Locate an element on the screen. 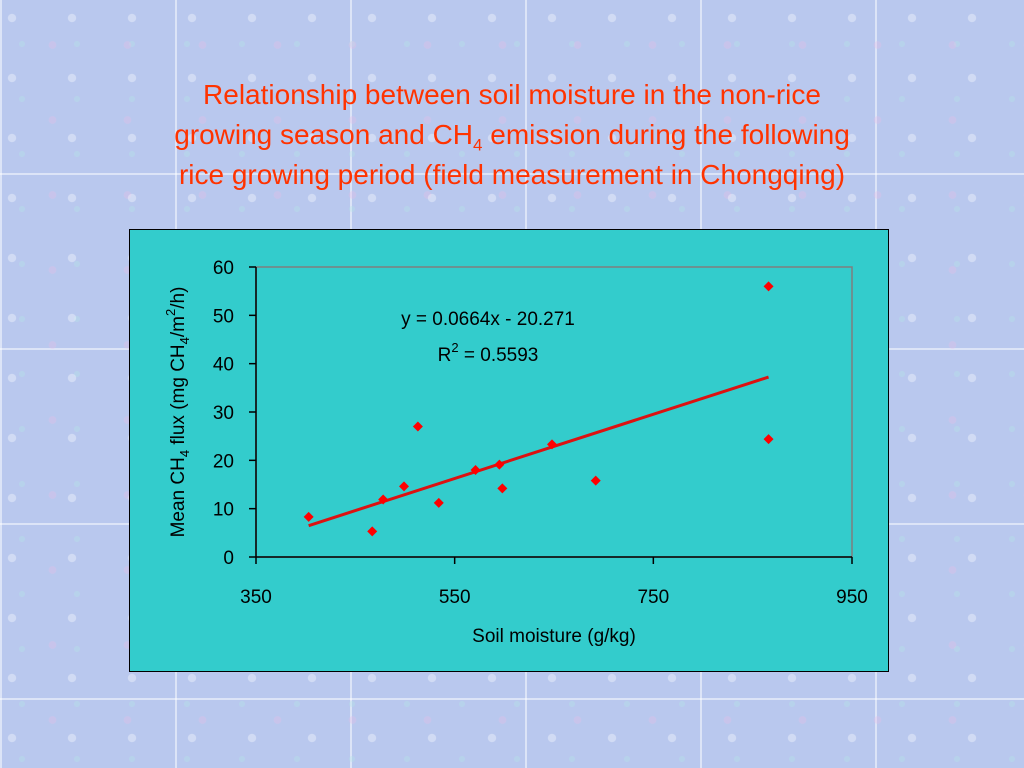 The width and height of the screenshot is (1024, 768). y-tick-label: 40 is located at coordinates (223, 365).